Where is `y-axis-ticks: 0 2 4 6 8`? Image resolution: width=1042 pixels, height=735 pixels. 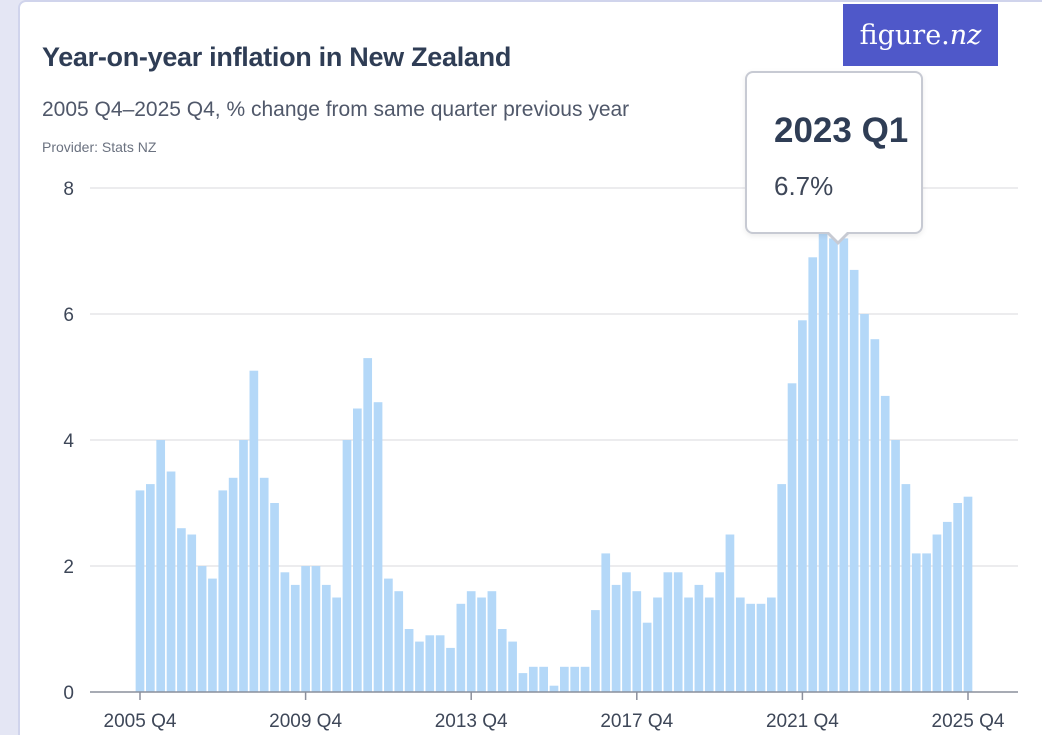
y-axis-ticks: 0 2 4 6 8 is located at coordinates (68, 441).